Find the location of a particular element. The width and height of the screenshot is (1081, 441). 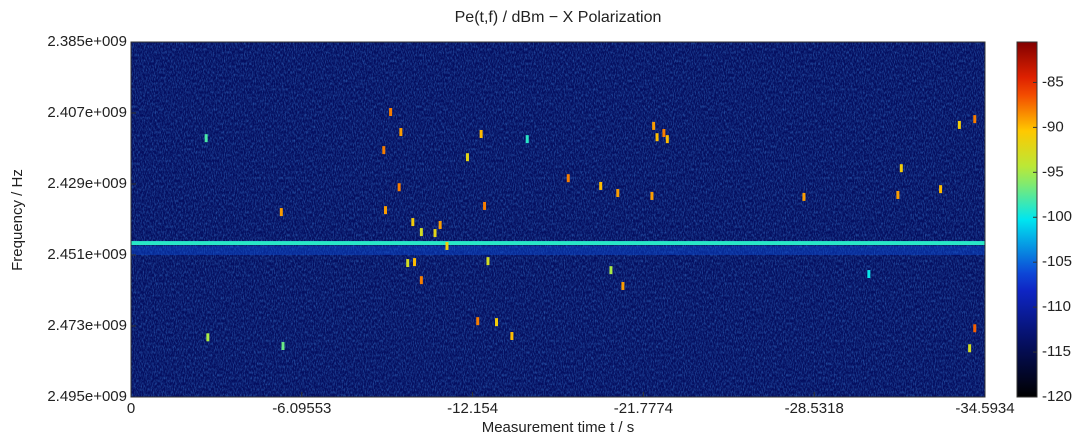

y-tick-label: 2.495e+009 is located at coordinates (87, 396).